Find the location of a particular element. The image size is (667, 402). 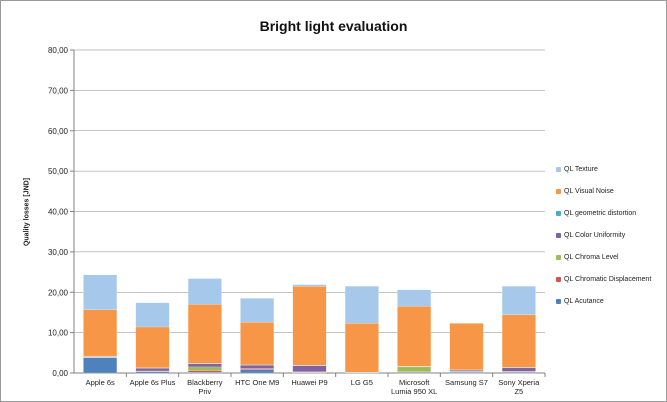

y-tick-label: 60,00 is located at coordinates (58, 131).